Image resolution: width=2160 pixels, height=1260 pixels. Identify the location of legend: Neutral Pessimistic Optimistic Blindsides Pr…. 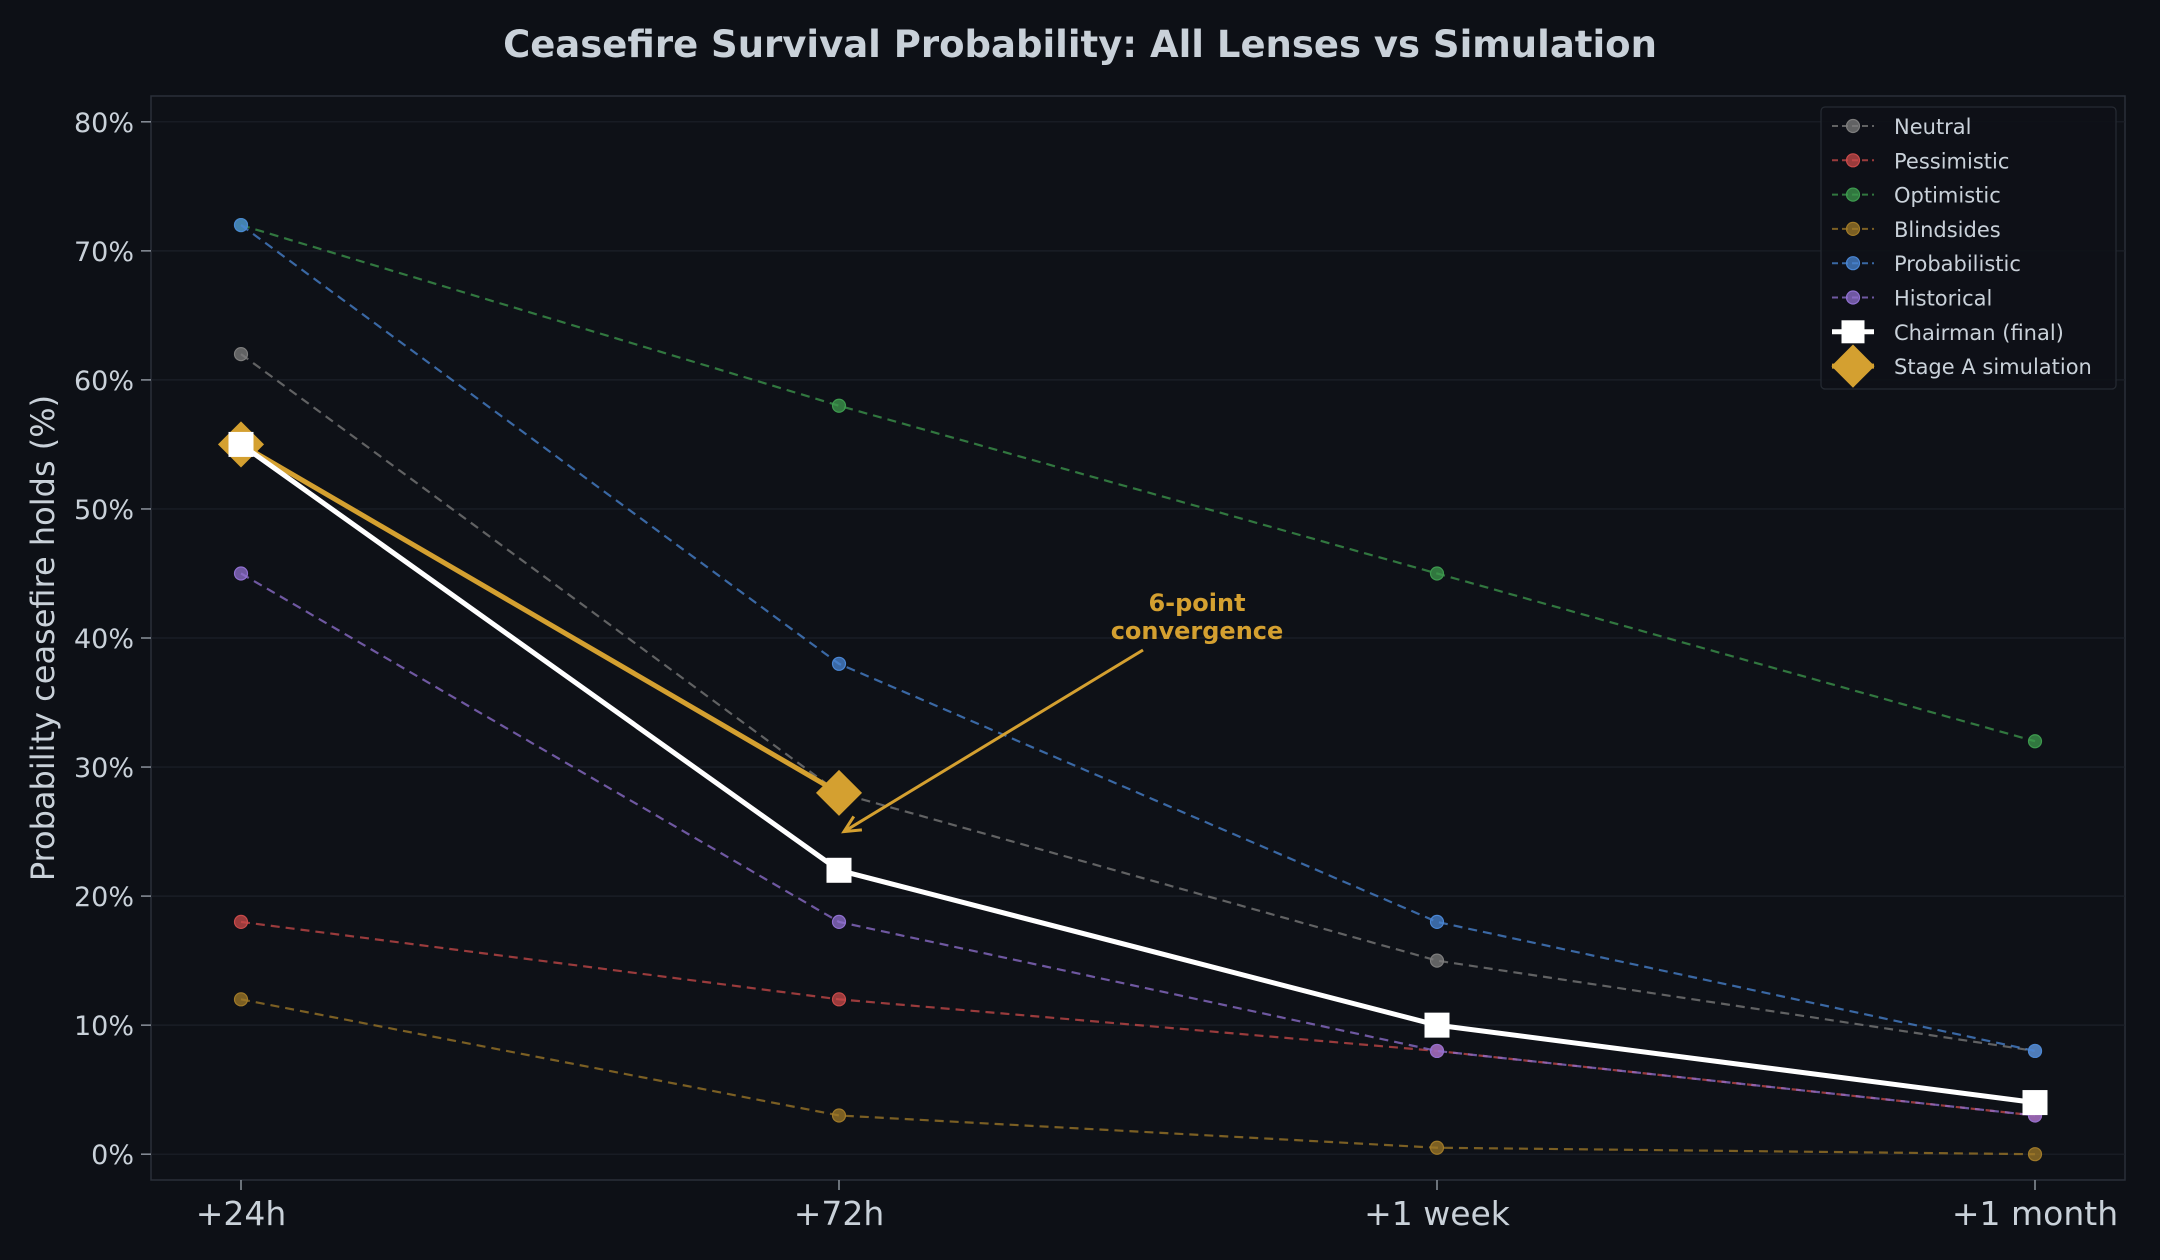
(1968, 248).